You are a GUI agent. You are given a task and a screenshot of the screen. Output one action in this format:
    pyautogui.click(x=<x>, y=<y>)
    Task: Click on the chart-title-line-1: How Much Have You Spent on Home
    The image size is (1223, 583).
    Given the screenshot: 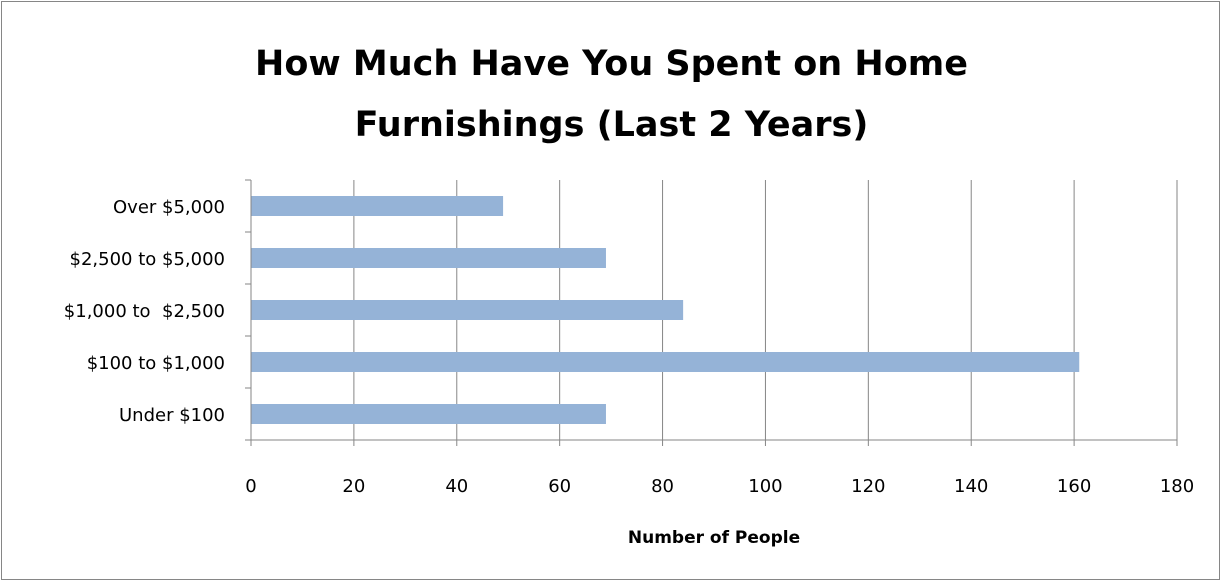 What is the action you would take?
    pyautogui.click(x=611, y=64)
    